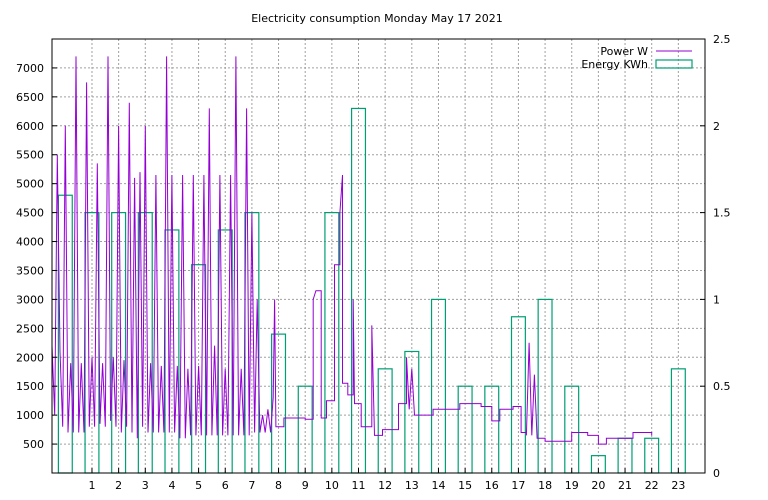 This screenshot has width=768, height=500. I want to click on y-left-tick-label: 4000, so click(30, 242).